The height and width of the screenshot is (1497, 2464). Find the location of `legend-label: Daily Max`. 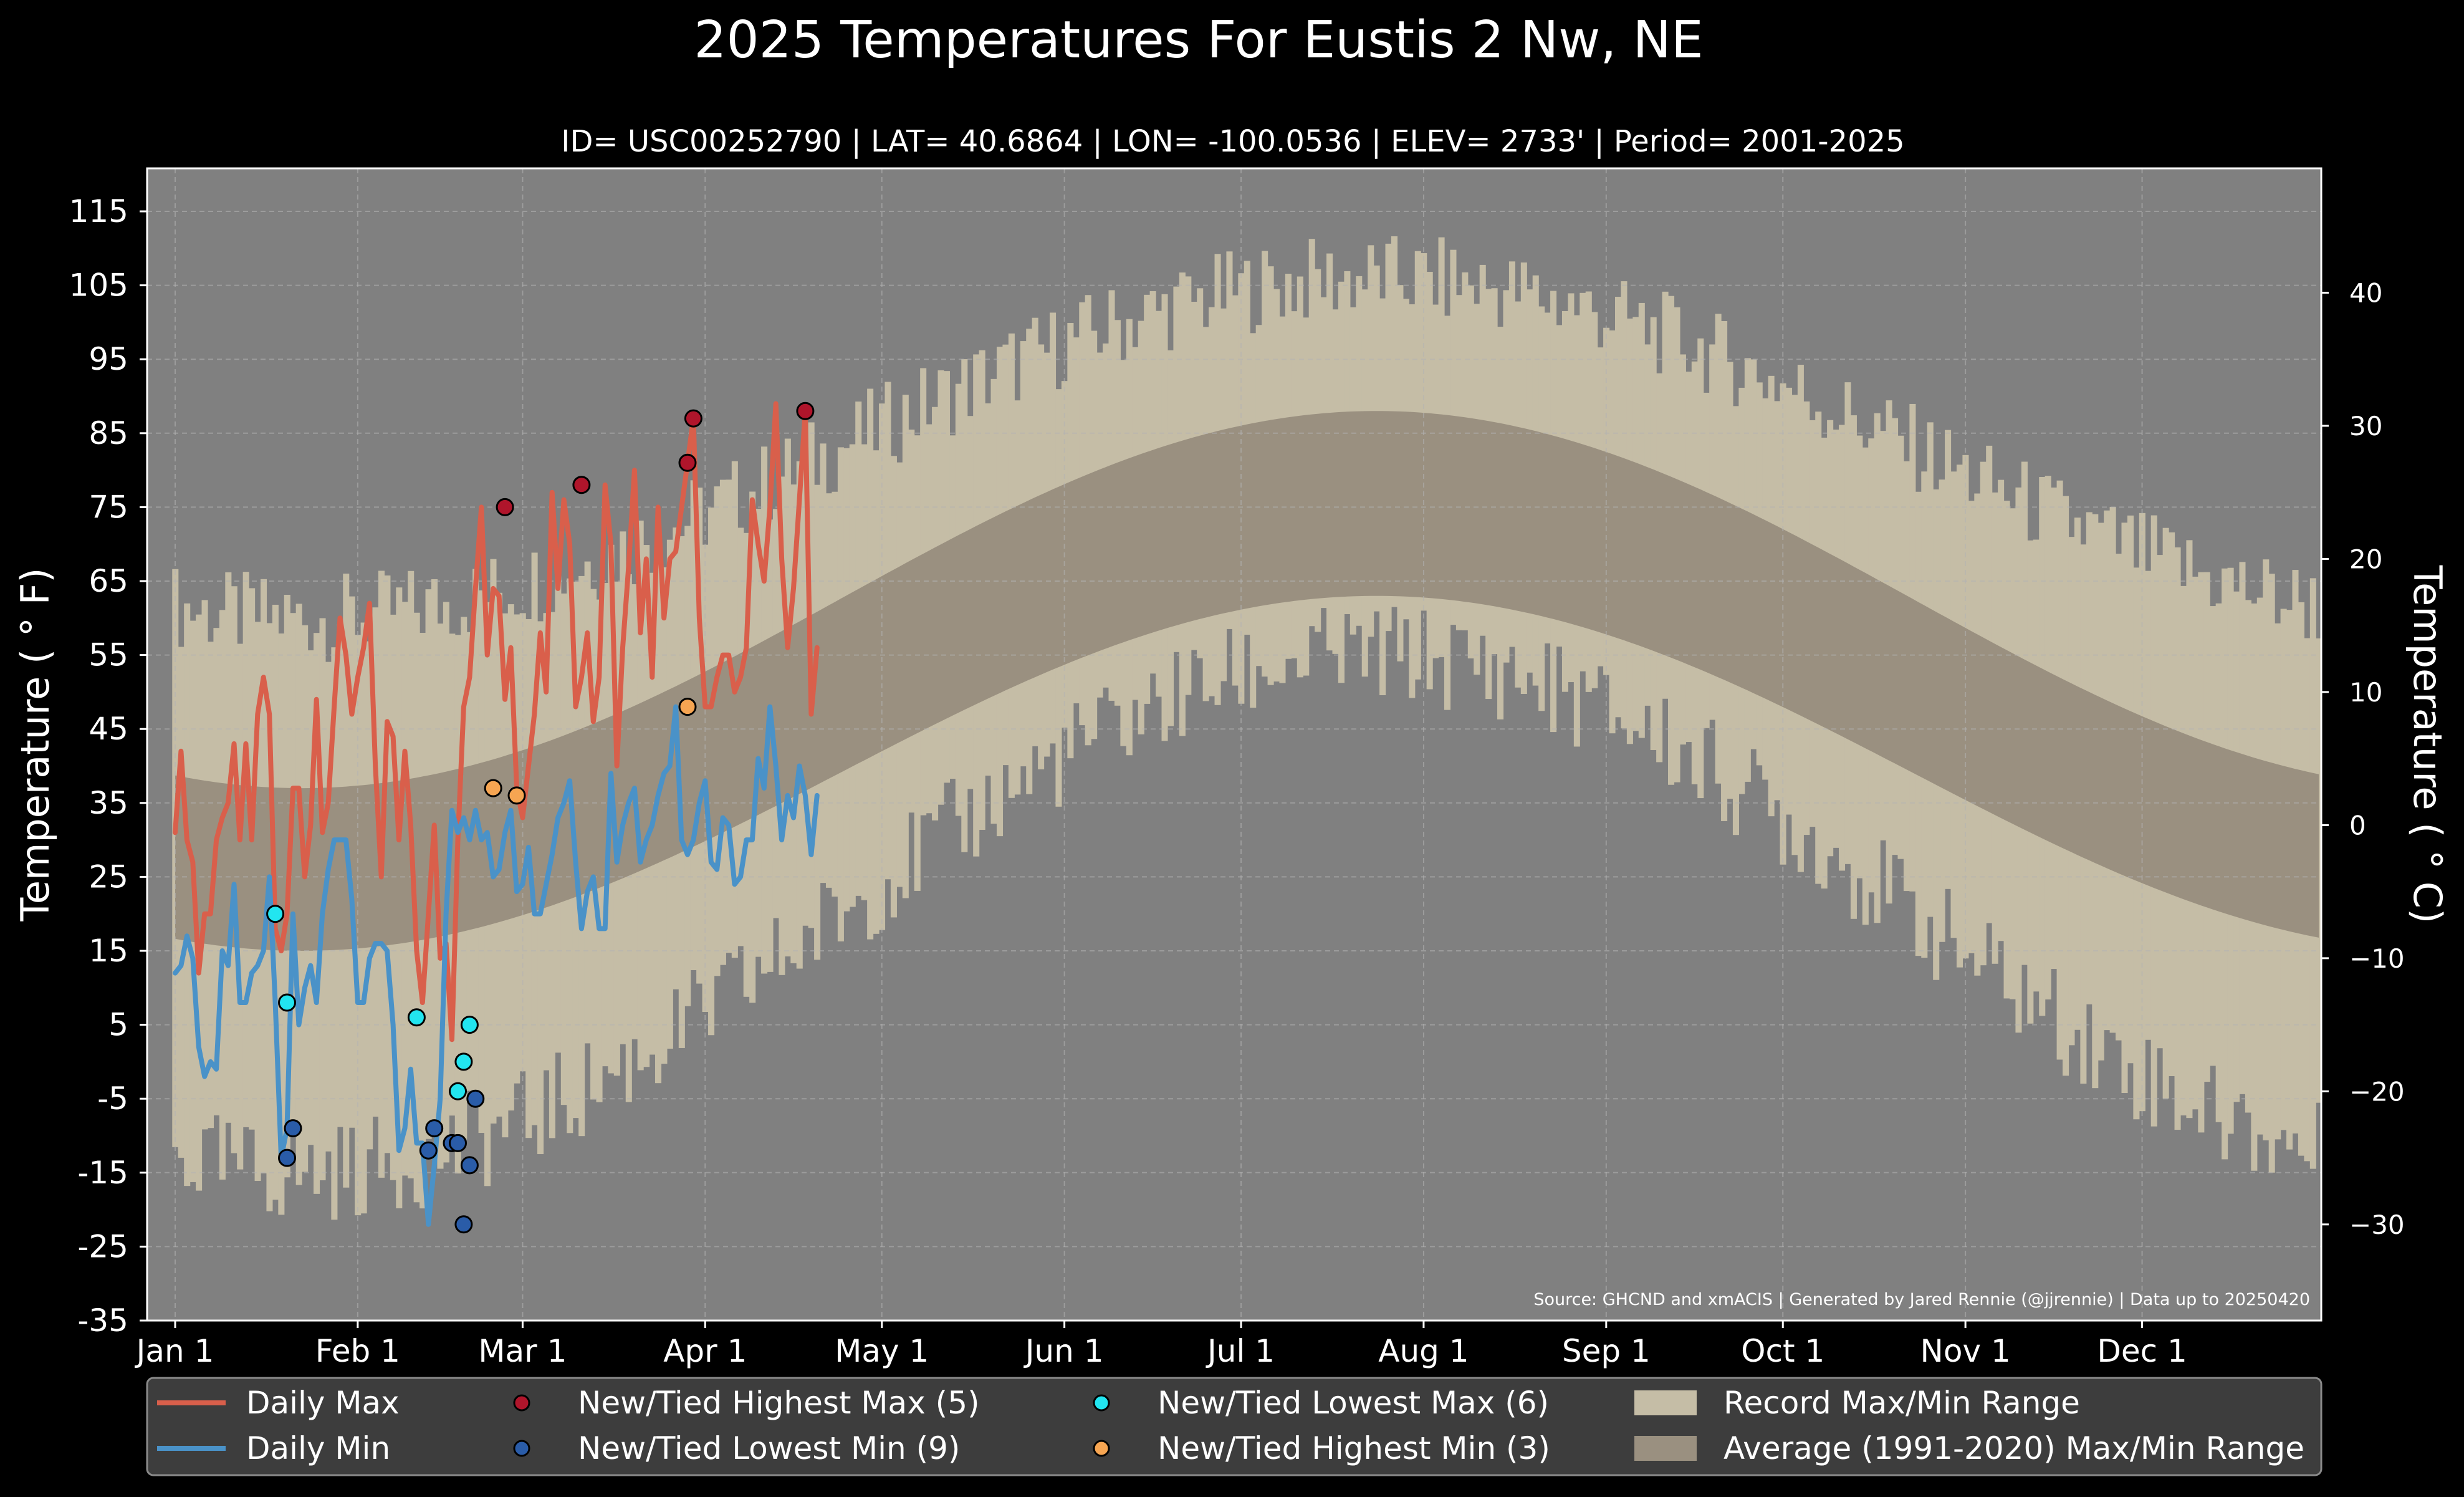

legend-label: Daily Max is located at coordinates (323, 1403).